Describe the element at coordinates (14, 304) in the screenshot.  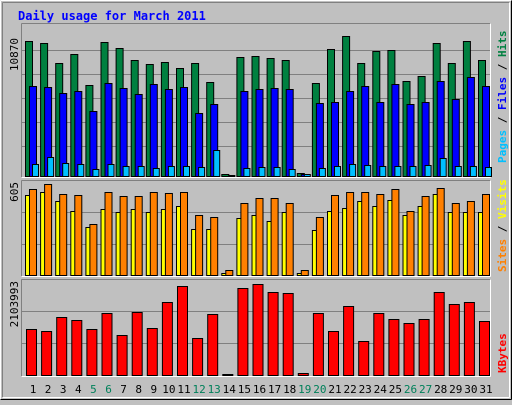
I see `y-max-label-kbytes: 2103993` at that location.